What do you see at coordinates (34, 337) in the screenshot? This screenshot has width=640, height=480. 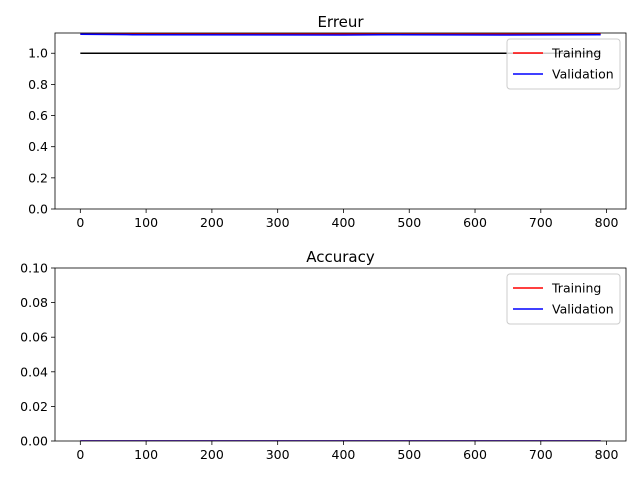 I see `y-tick-label: 0.06` at bounding box center [34, 337].